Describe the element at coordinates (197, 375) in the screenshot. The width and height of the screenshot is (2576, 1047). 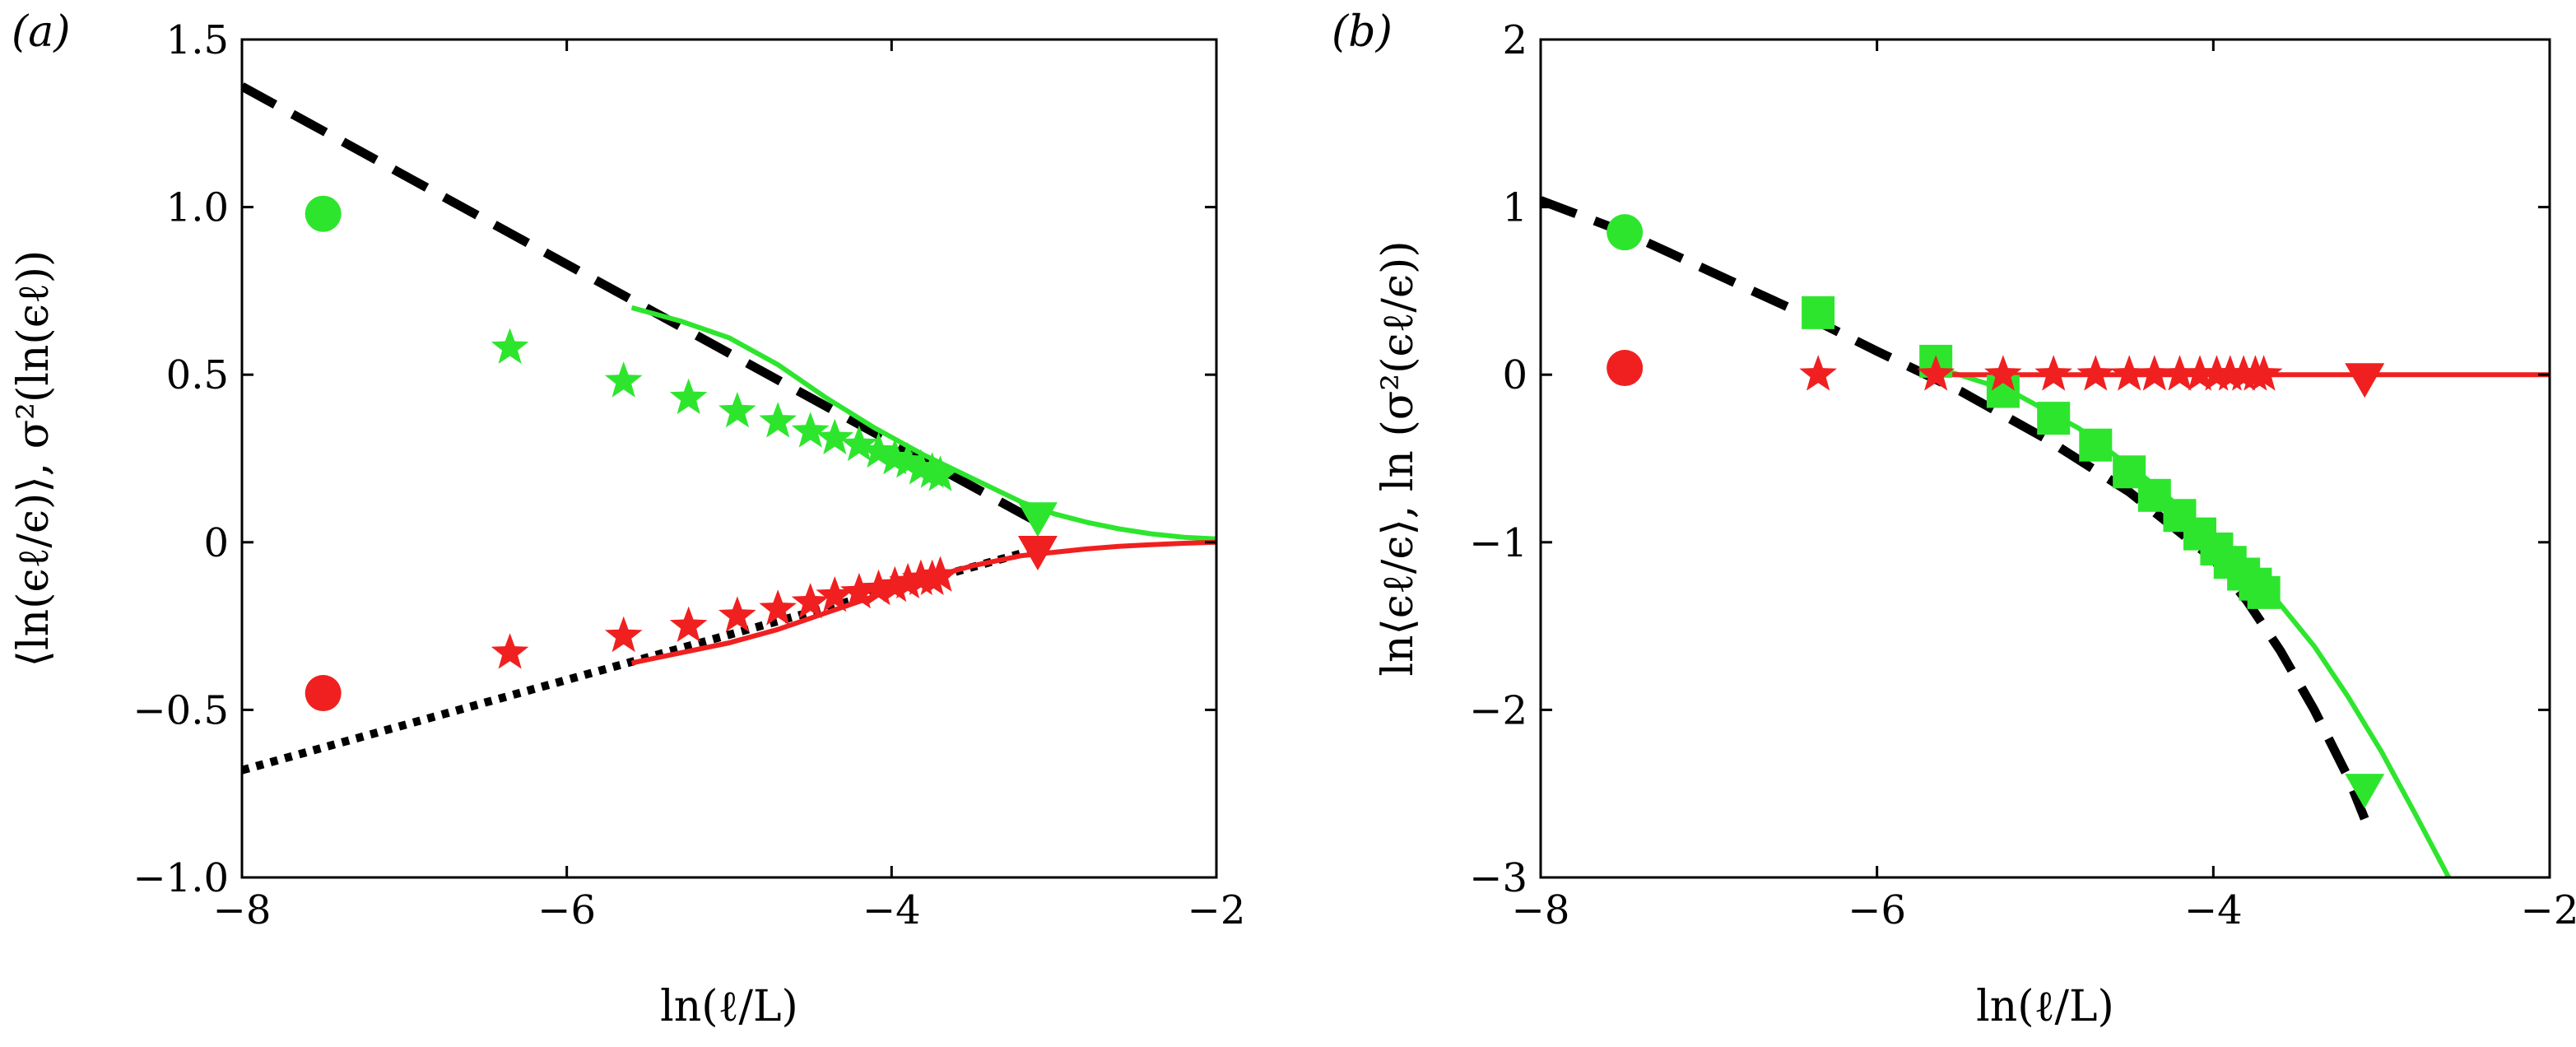
I see `y-tick-label: 0.5` at that location.